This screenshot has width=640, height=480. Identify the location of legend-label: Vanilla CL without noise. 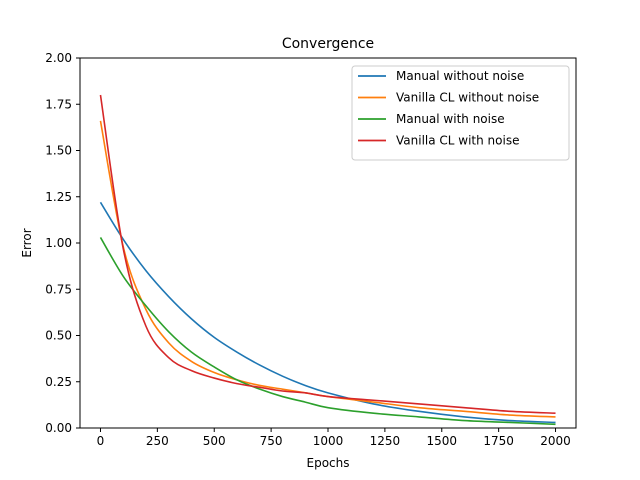
(467, 98).